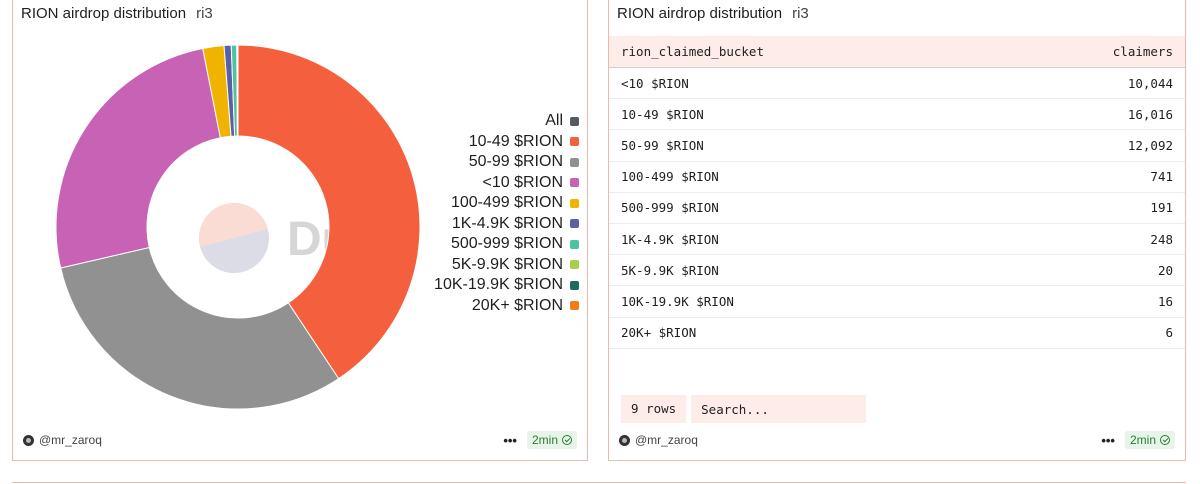 Image resolution: width=1200 pixels, height=484 pixels. I want to click on legend-item: 10-49 $RION, so click(506, 142).